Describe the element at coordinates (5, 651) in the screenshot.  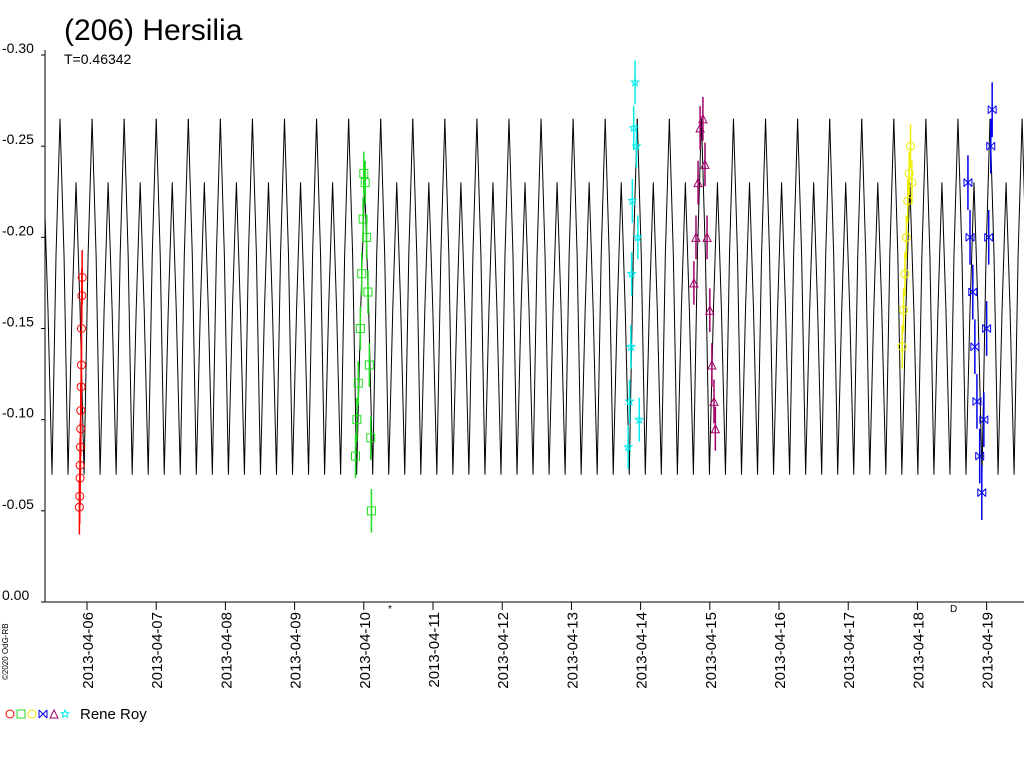
I see `credit: ©2020 OdG-RB` at that location.